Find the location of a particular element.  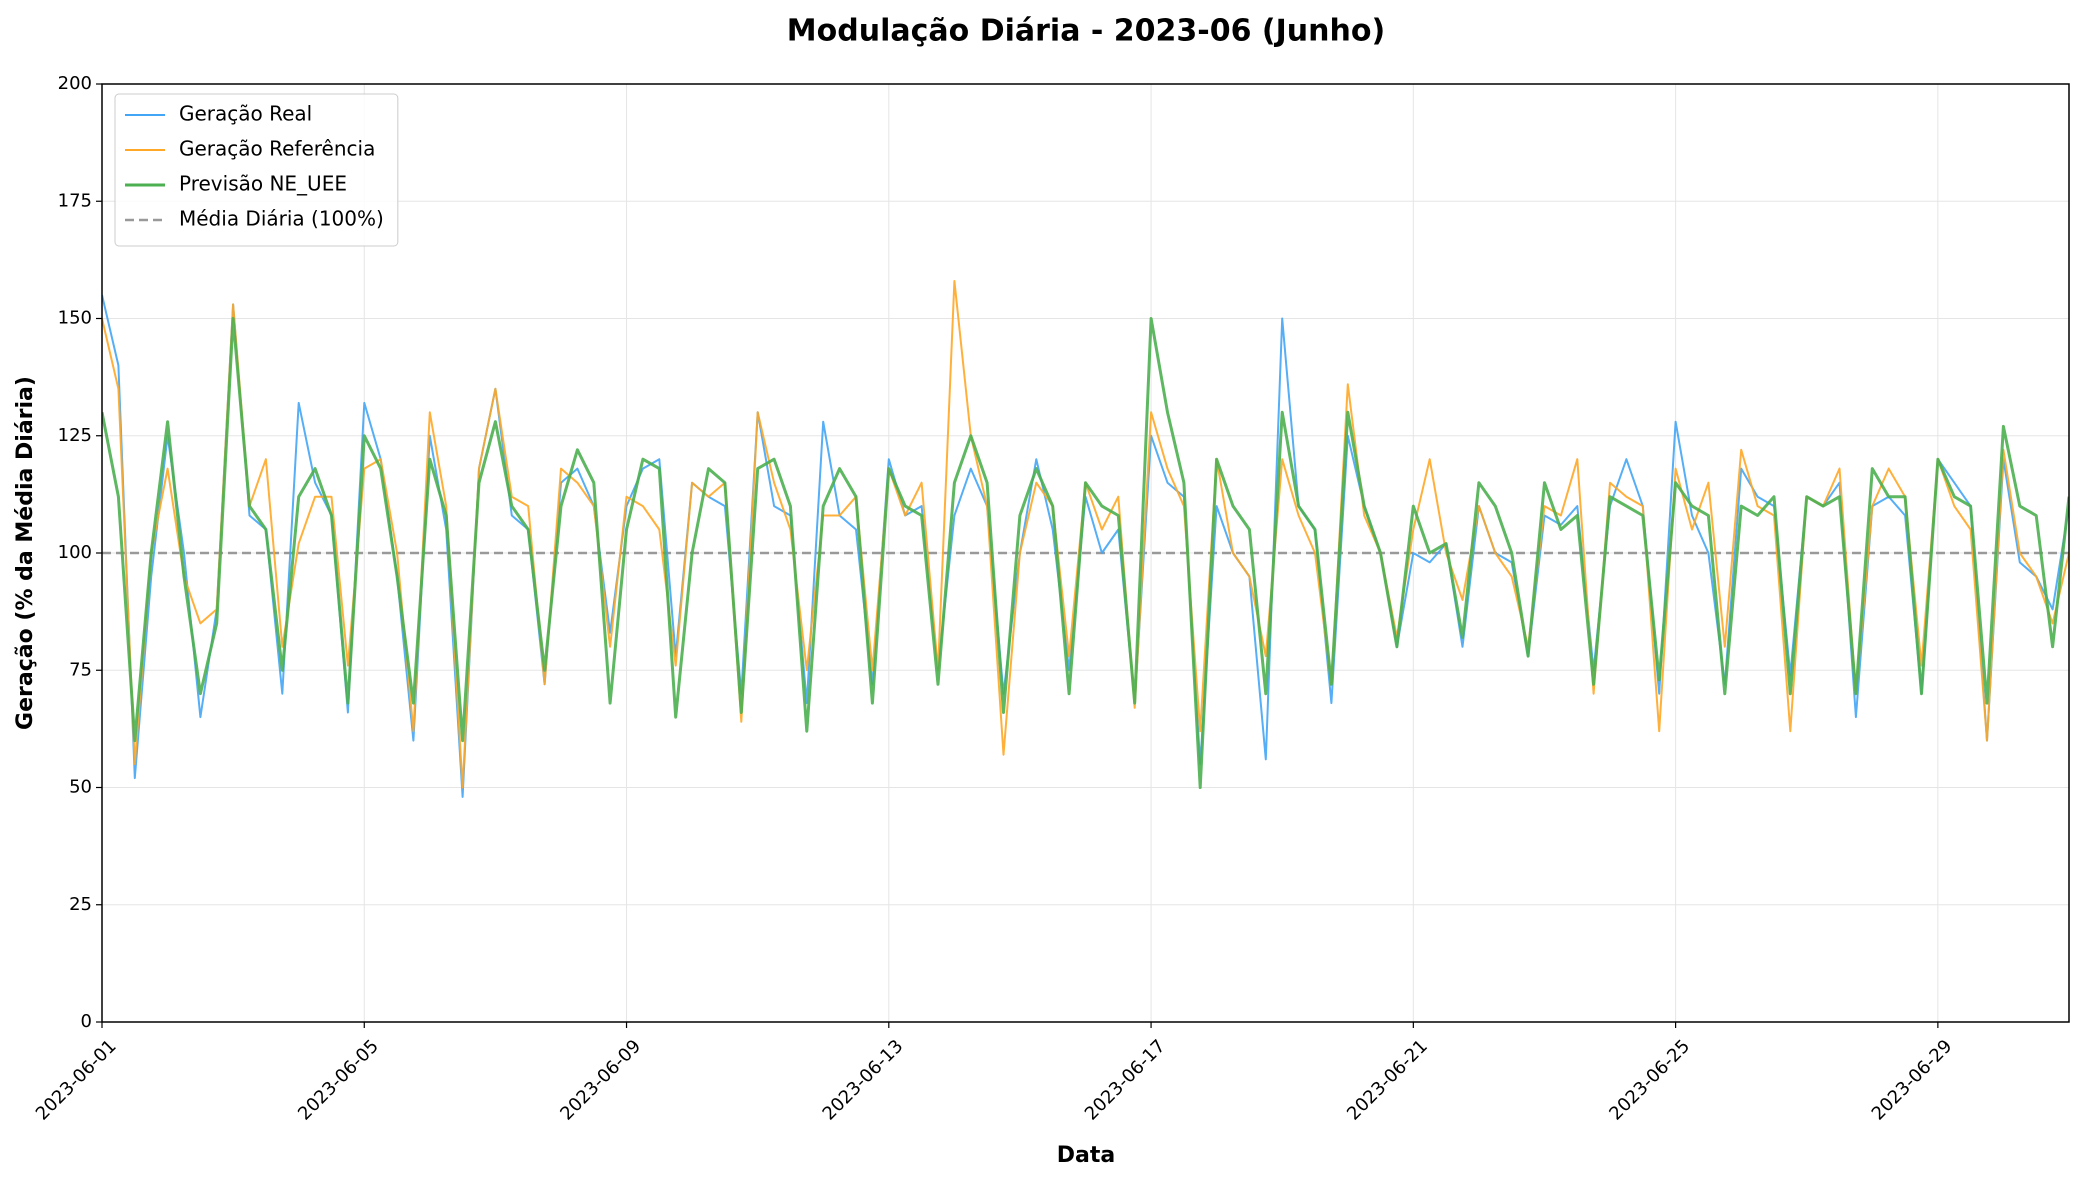

legend-box is located at coordinates (256, 170).